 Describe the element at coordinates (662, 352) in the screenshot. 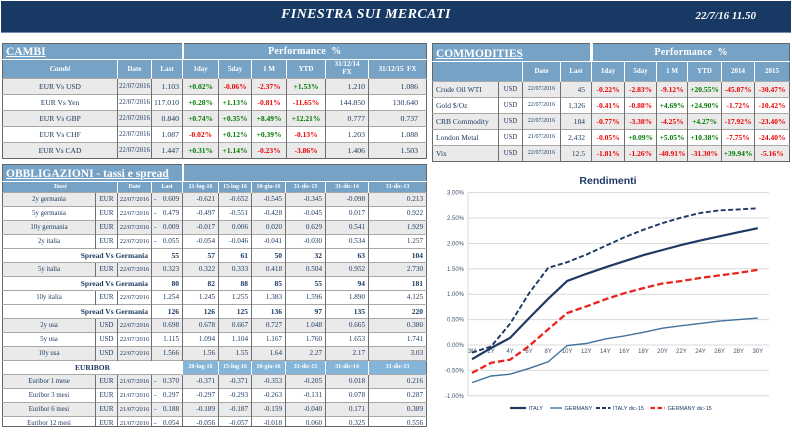

I see `svg-text: 20Y` at that location.